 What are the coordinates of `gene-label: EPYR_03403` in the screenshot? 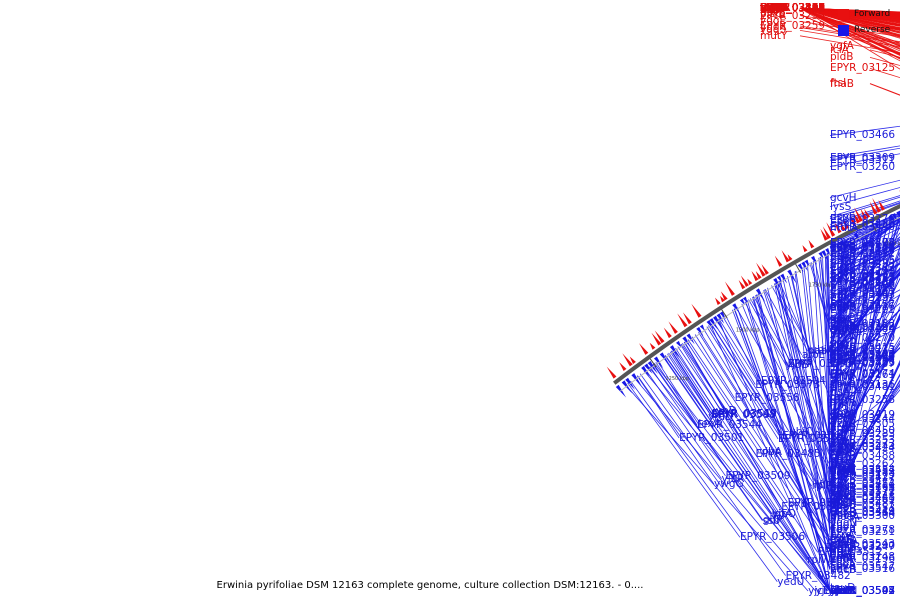 It's located at (793, 8).